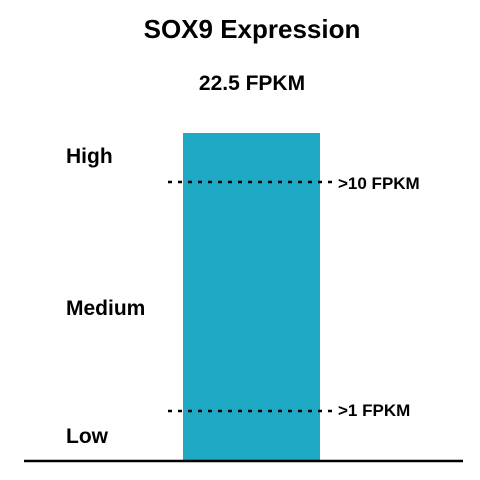 Image resolution: width=480 pixels, height=480 pixels. Describe the element at coordinates (87, 436) in the screenshot. I see `level-label-low: Low` at that location.